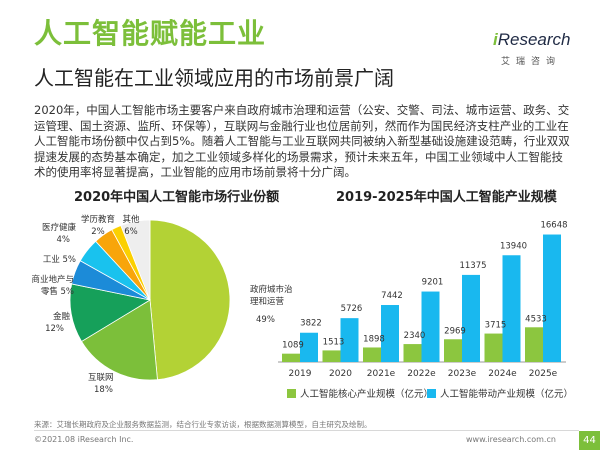 The width and height of the screenshot is (600, 450). Describe the element at coordinates (392, 296) in the screenshot. I see `bar-driven-value-label: 7442` at that location.